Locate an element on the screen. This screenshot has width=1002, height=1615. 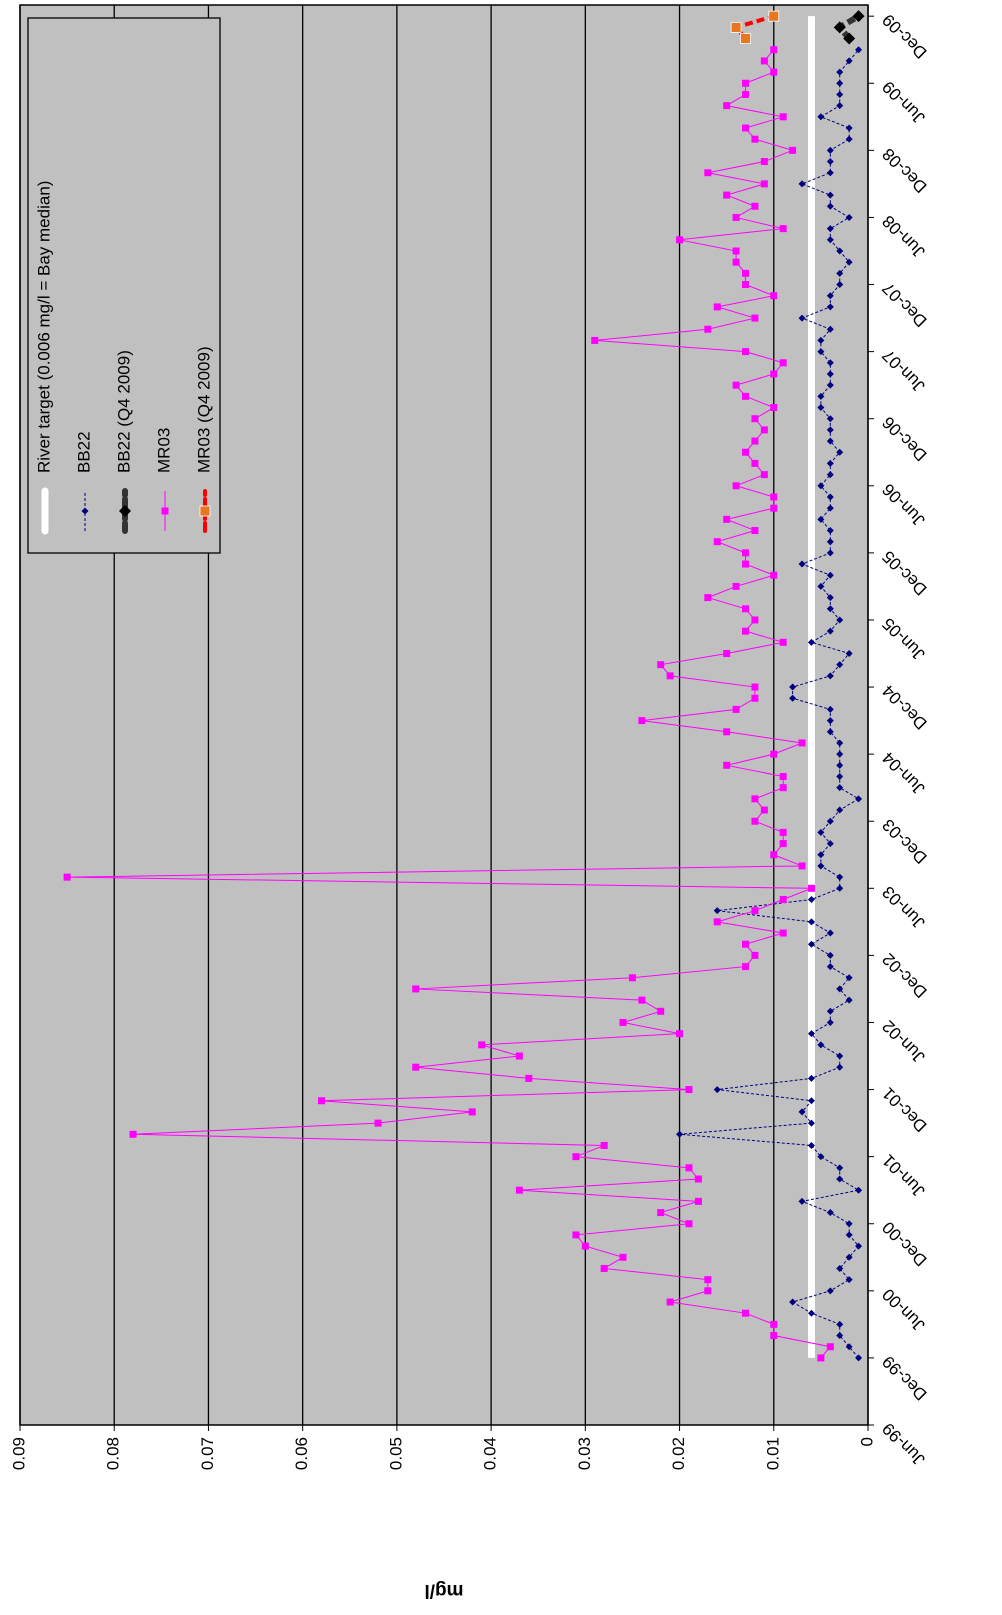
x-tick-label: Dec-99 is located at coordinates (905, 1378).